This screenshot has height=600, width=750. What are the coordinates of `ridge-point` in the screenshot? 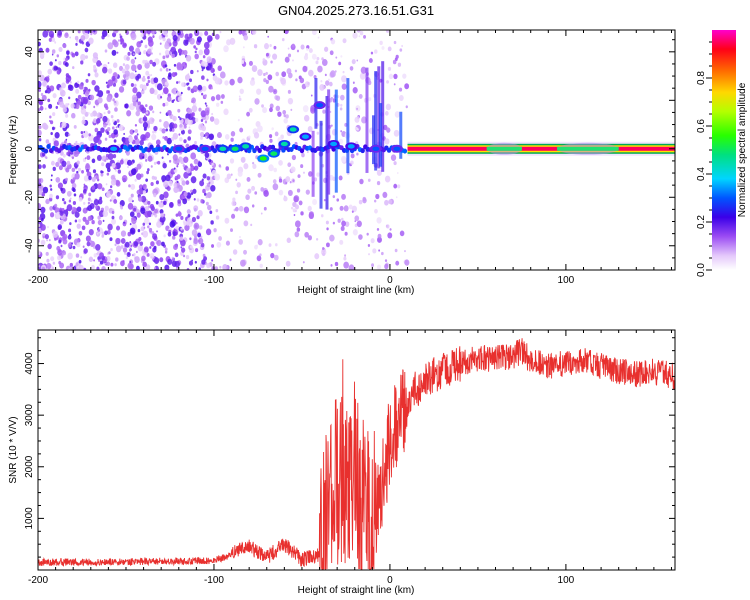 It's located at (179, 148).